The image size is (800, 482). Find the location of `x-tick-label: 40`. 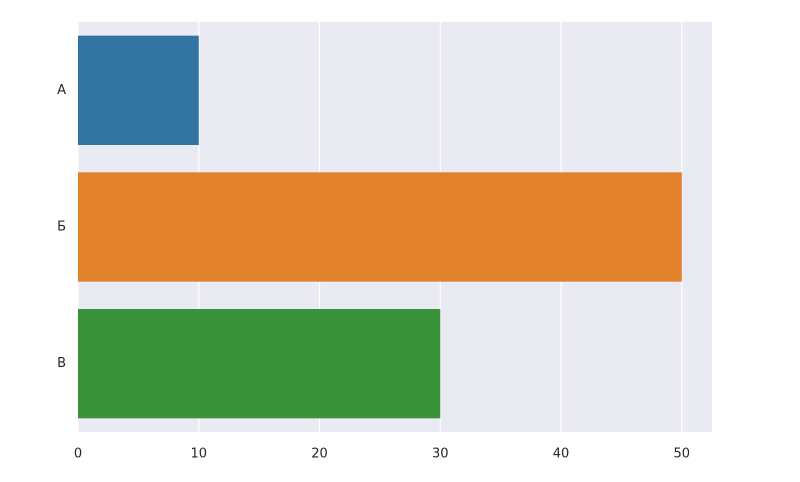

x-tick-label: 40 is located at coordinates (561, 454).